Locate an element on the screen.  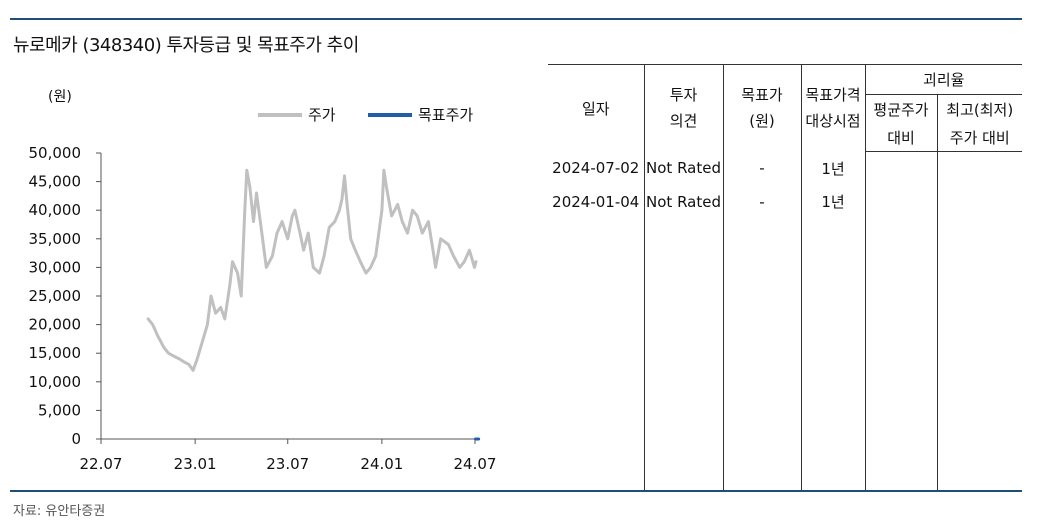
cell-date: 2024-01-04 is located at coordinates (596, 201).